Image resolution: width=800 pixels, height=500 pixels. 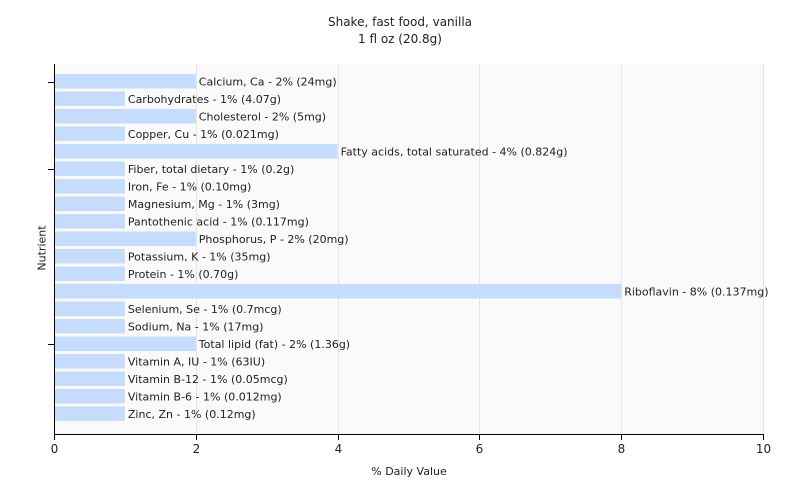 What do you see at coordinates (183, 274) in the screenshot?
I see `bar-label: Protein - 1% (0.70g)` at bounding box center [183, 274].